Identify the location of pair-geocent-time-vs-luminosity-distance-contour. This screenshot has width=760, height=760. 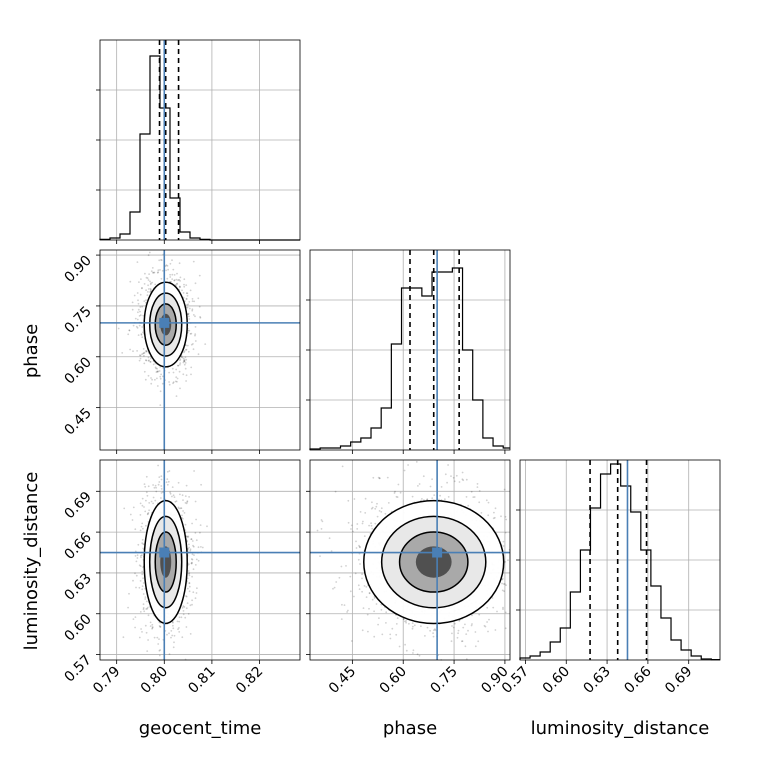
(165, 562).